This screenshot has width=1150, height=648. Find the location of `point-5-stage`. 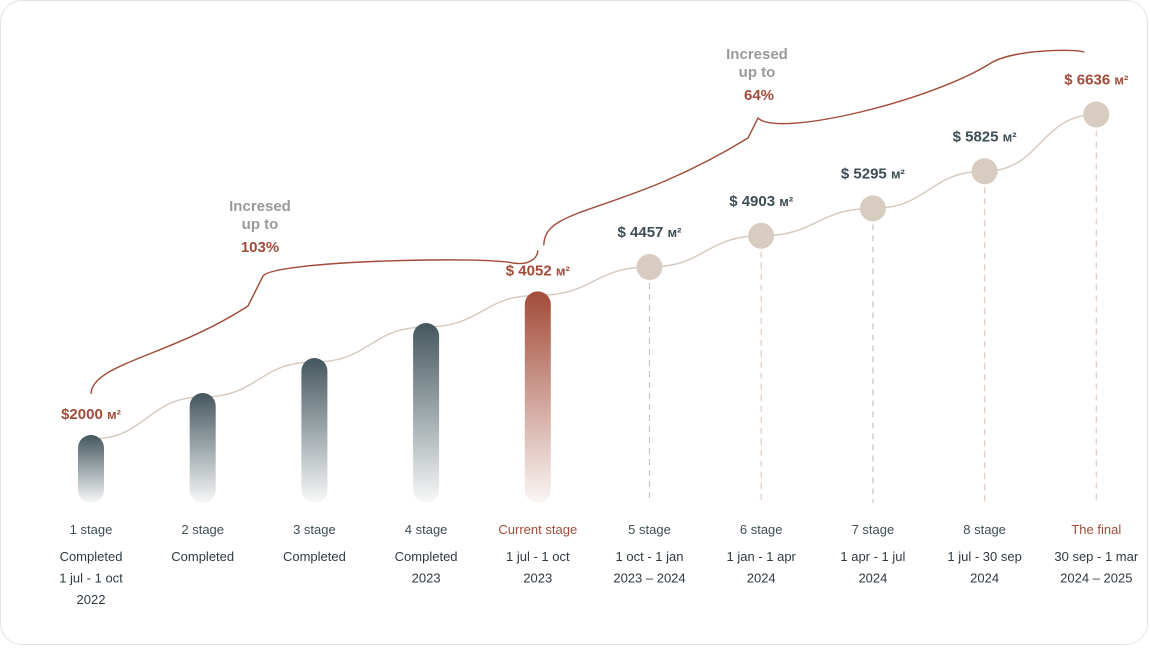

point-5-stage is located at coordinates (649, 267).